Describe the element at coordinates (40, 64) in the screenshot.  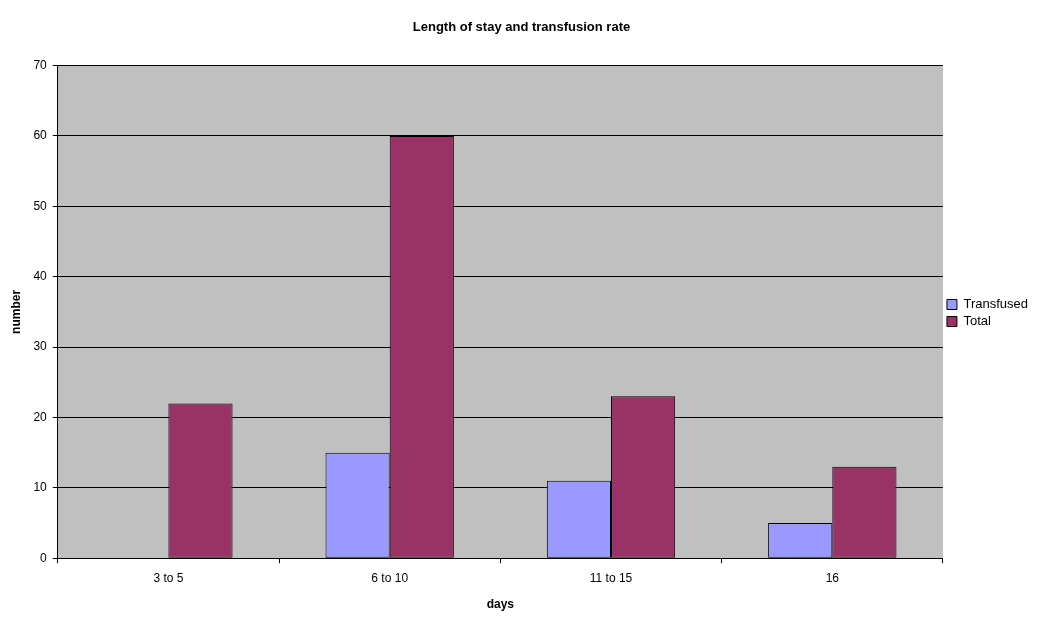
I see `y-tick-label: 70` at that location.